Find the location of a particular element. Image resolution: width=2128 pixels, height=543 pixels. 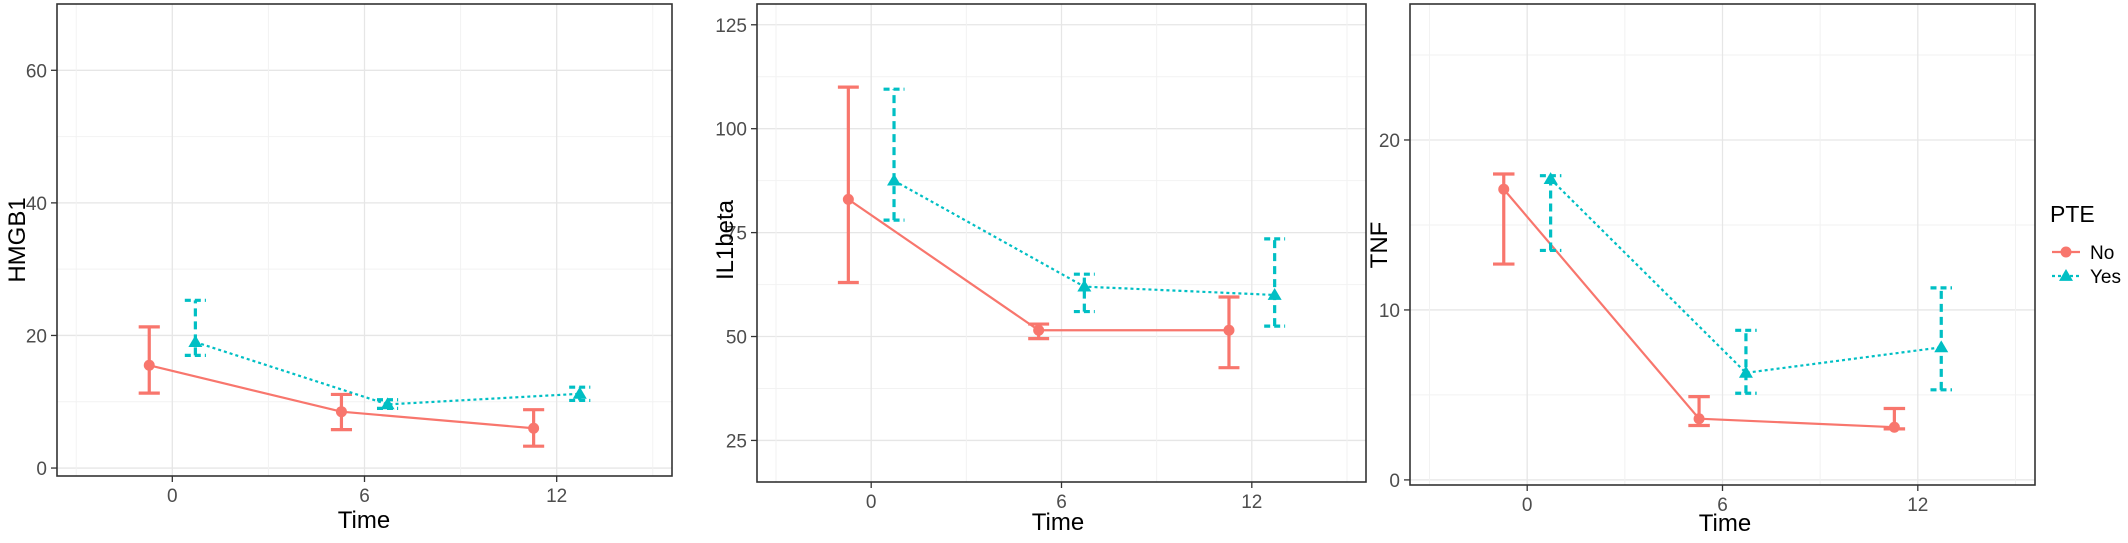

y-axis-title: HMGB1 is located at coordinates (17, 239).